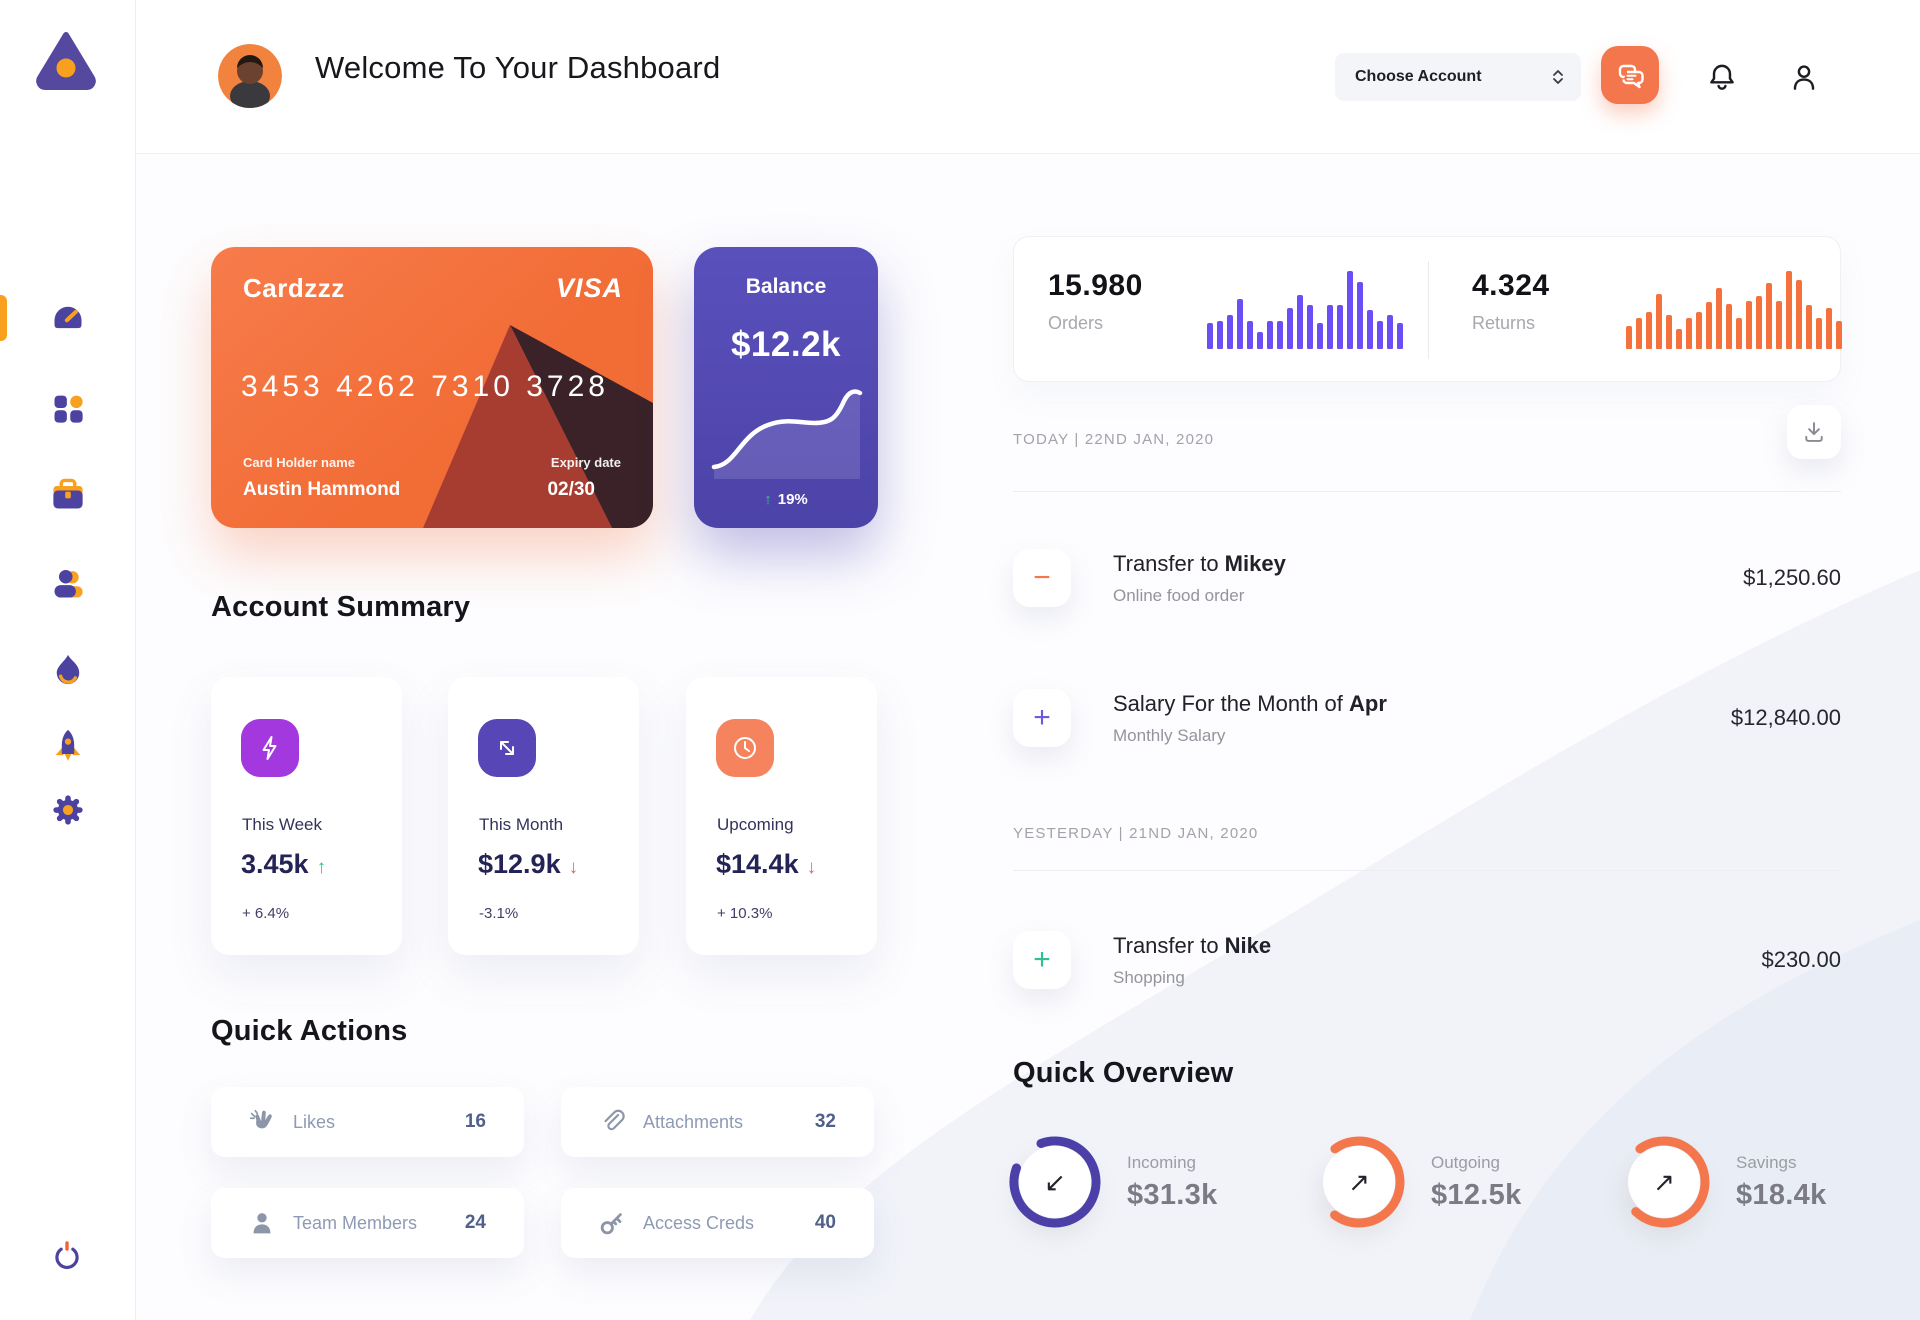 This screenshot has width=1920, height=1320. Describe the element at coordinates (341, 607) in the screenshot. I see `account-summary-title: Account Summary` at that location.